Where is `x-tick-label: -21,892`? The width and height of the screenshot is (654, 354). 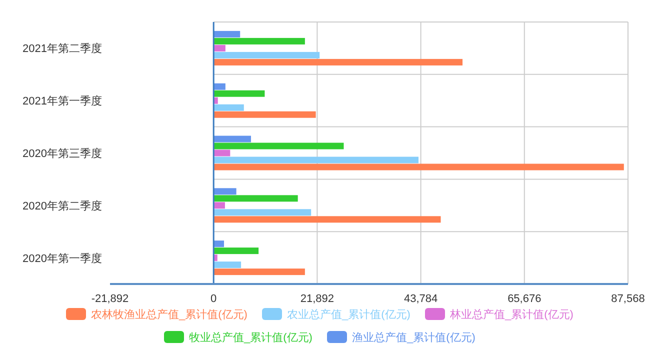
x-tick-label: -21,892 is located at coordinates (110, 299).